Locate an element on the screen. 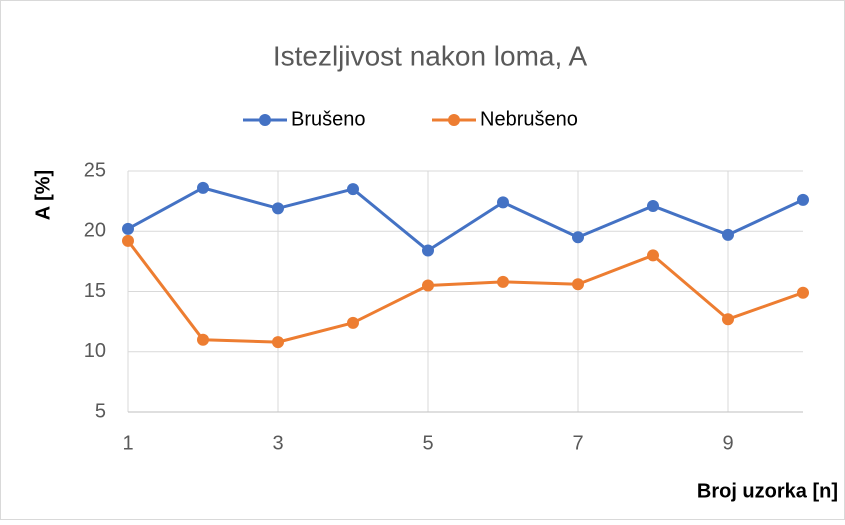  x-tick-label: 1 is located at coordinates (127, 443).